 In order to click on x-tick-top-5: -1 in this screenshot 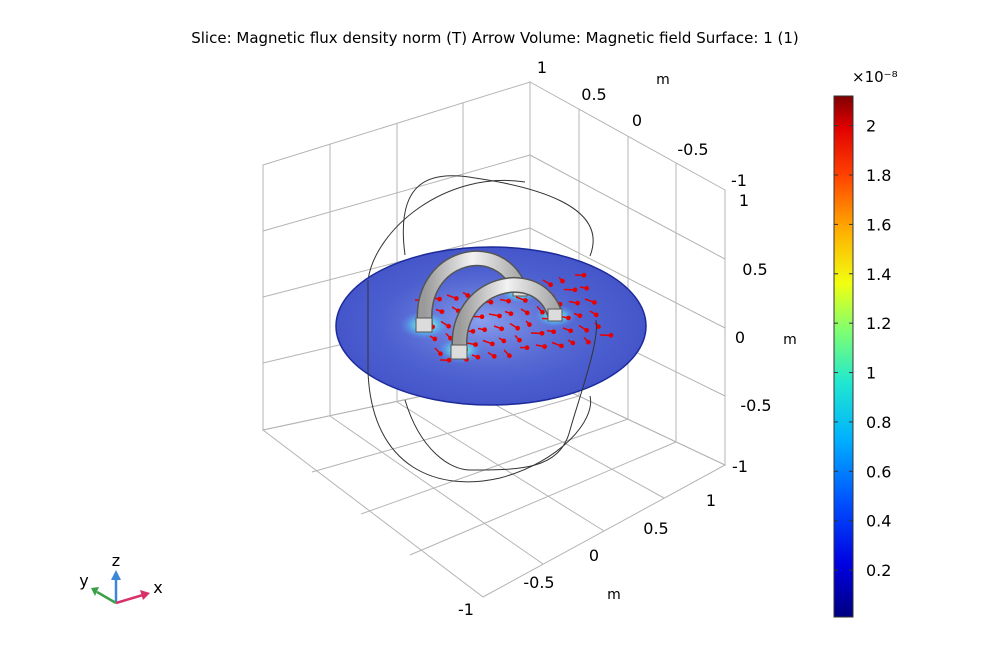, I will do `click(739, 180)`.